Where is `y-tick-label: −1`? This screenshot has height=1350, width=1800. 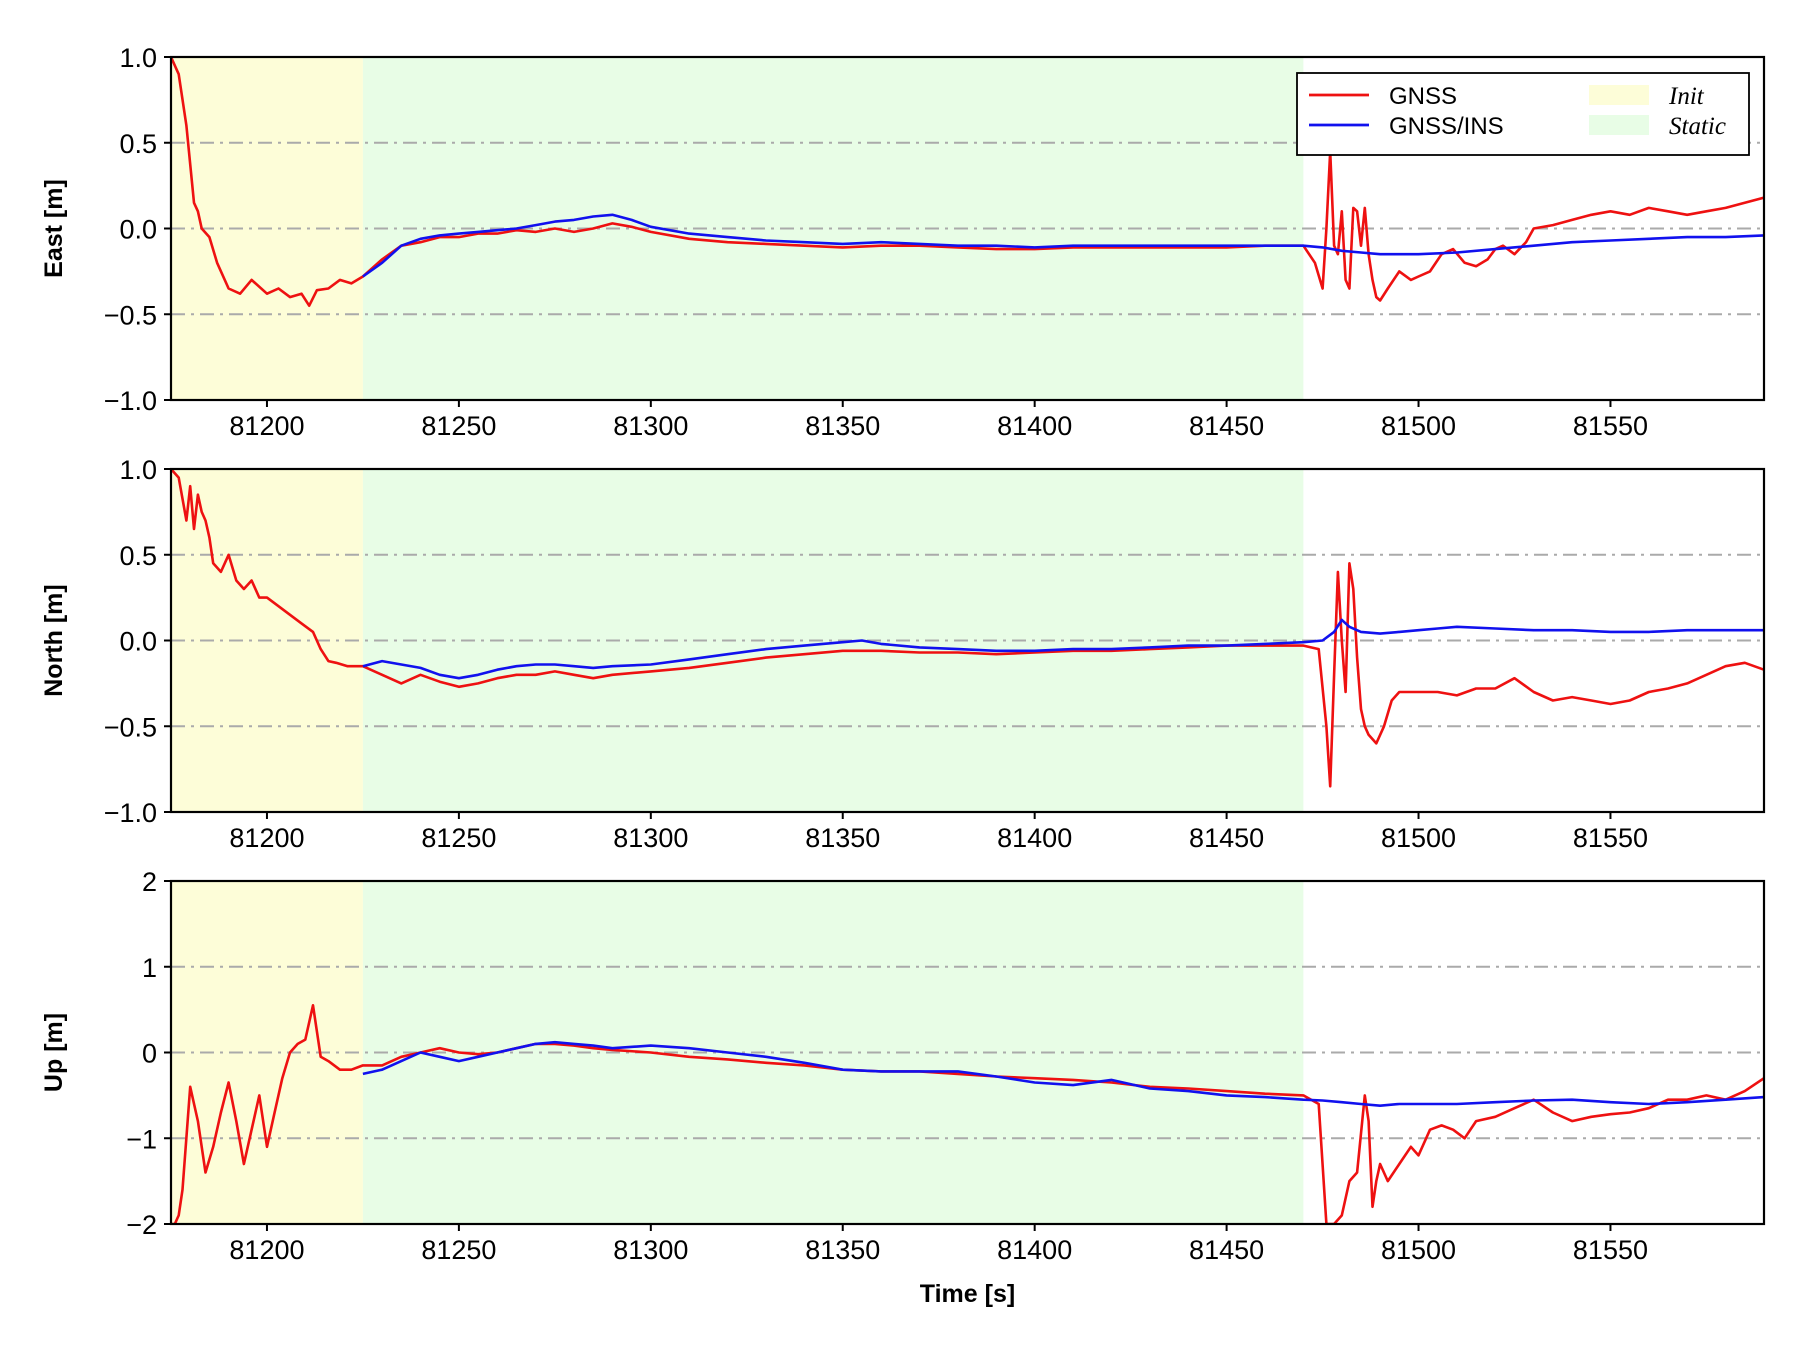
y-tick-label: −1 is located at coordinates (141, 1139).